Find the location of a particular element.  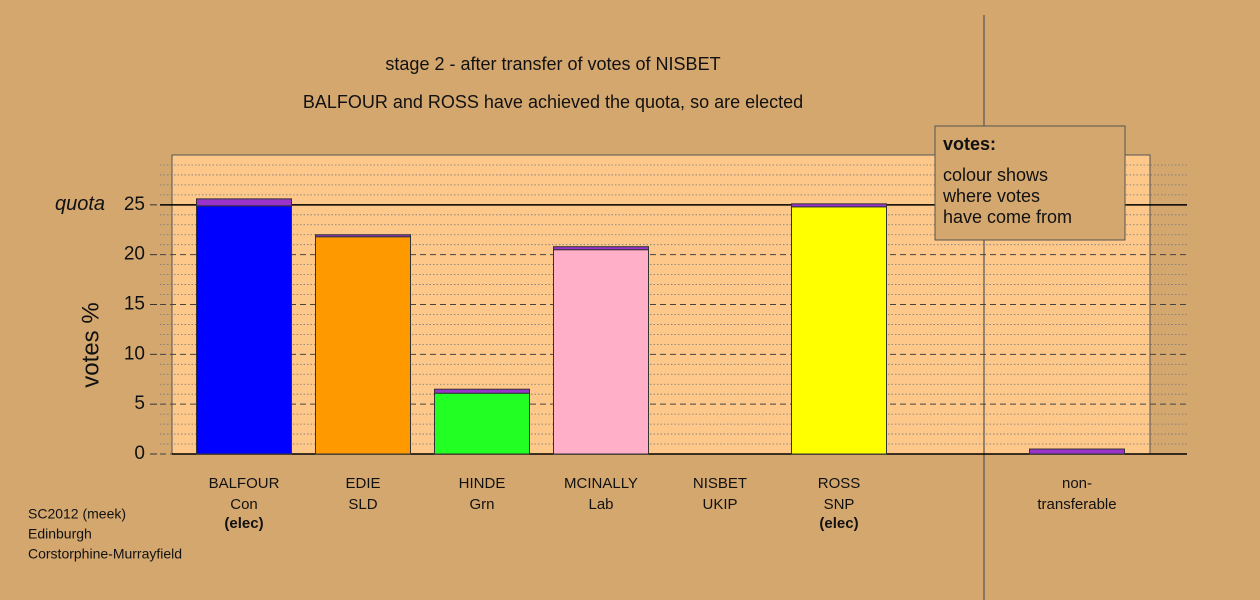

party-label: Grn is located at coordinates (481, 504).